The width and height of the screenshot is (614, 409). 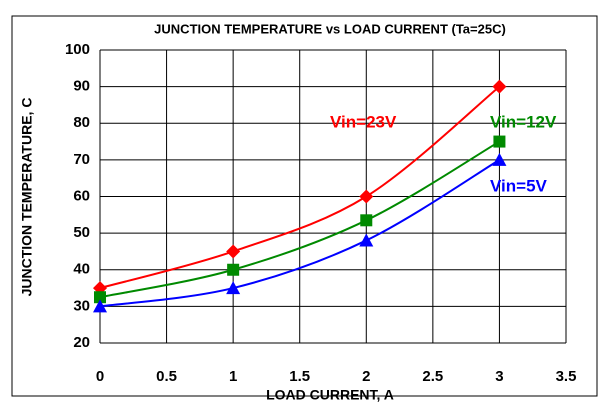 What do you see at coordinates (81, 342) in the screenshot?
I see `y-tick-label: 20` at bounding box center [81, 342].